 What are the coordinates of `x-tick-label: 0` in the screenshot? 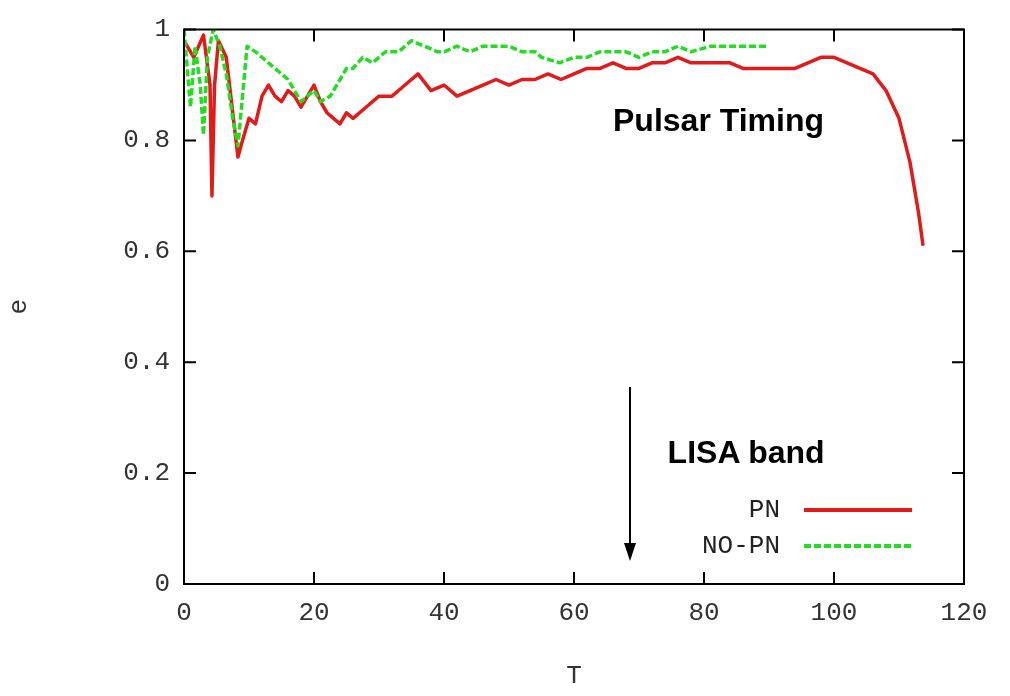 It's located at (184, 613).